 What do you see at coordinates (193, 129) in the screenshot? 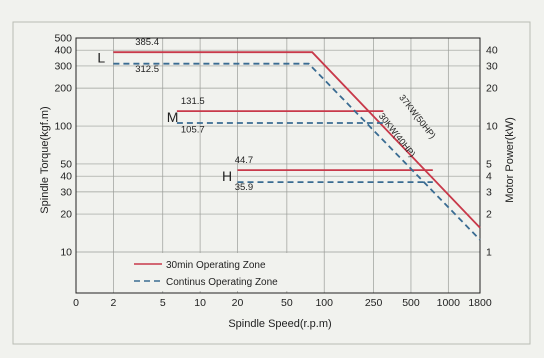
I see `value-label: 105.7` at bounding box center [193, 129].